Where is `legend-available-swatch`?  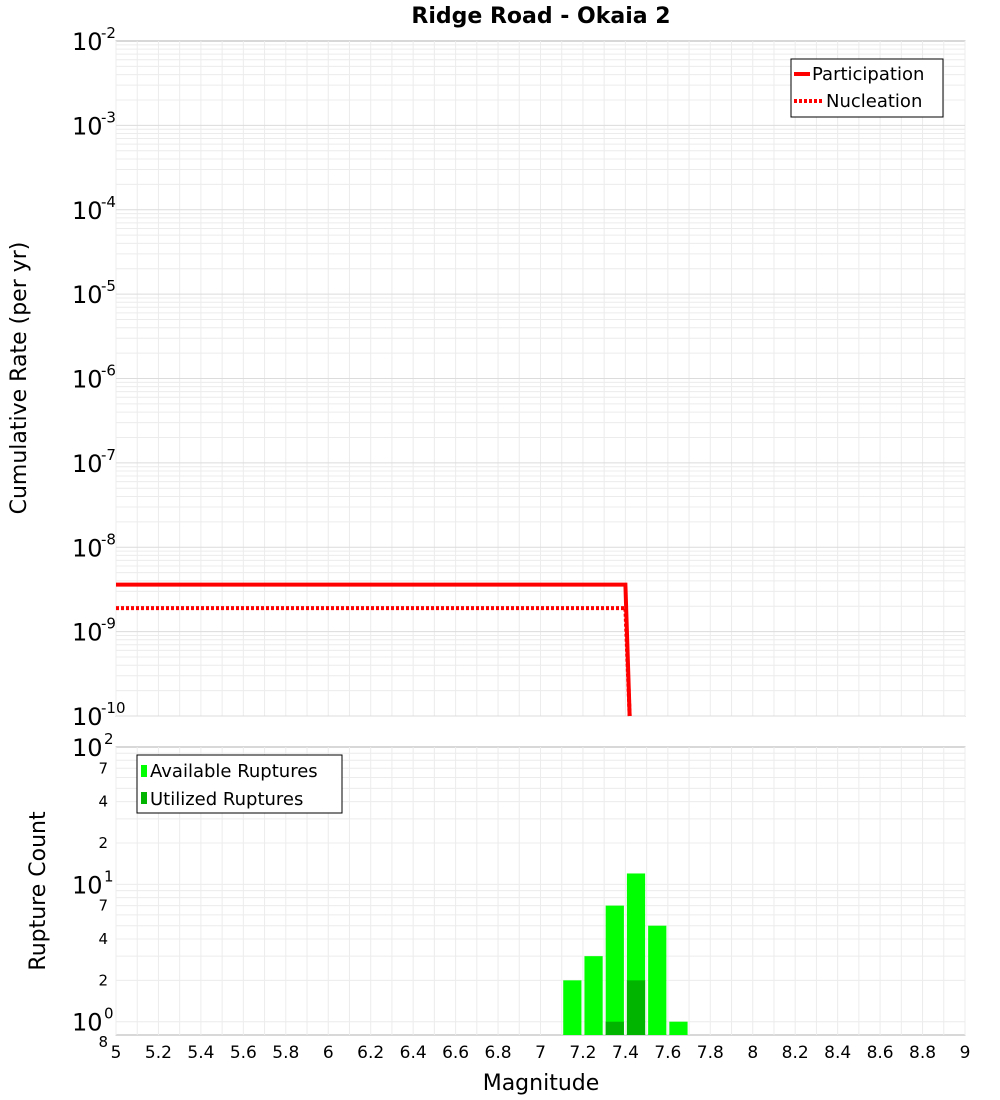 legend-available-swatch is located at coordinates (144, 771).